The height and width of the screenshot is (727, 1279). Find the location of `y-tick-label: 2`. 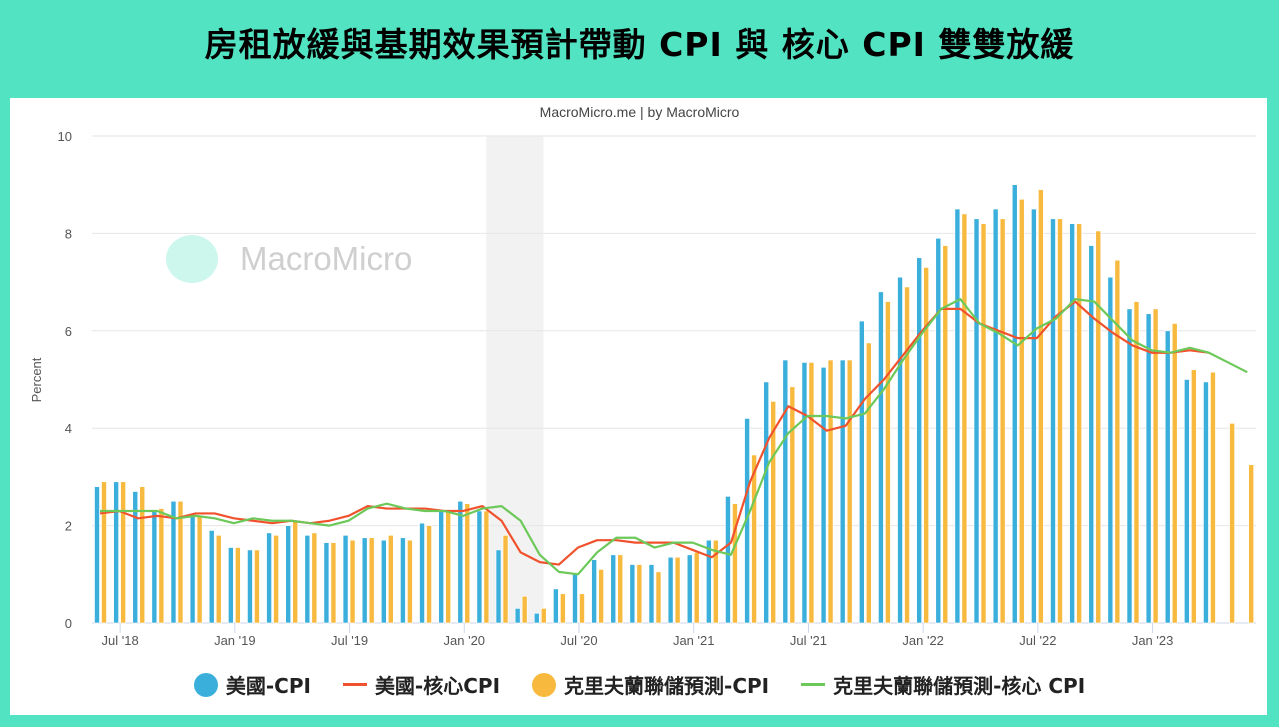

y-tick-label: 2 is located at coordinates (68, 526).